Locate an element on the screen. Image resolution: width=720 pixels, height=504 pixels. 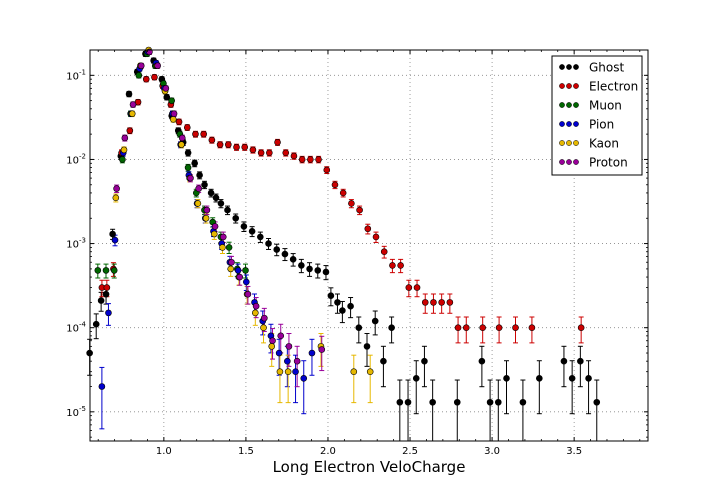
x-tick-label: 2.0 is located at coordinates (328, 451).